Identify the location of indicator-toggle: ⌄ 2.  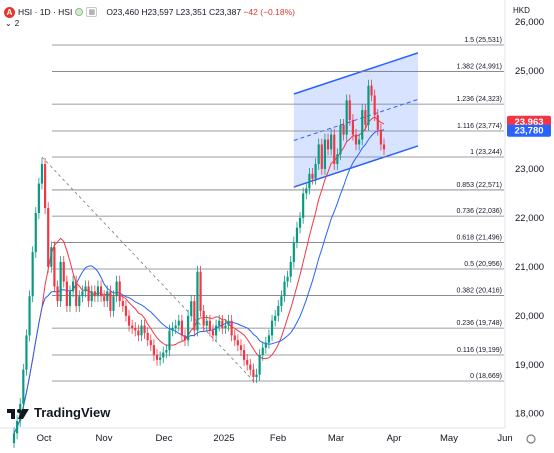
(12, 23).